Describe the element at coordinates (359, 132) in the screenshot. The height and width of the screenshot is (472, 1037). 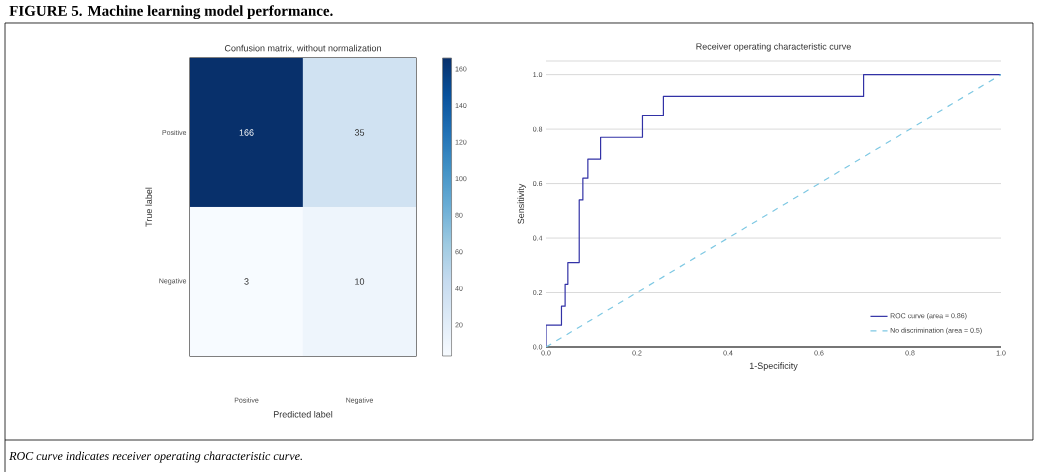
I see `data-label: 35` at that location.